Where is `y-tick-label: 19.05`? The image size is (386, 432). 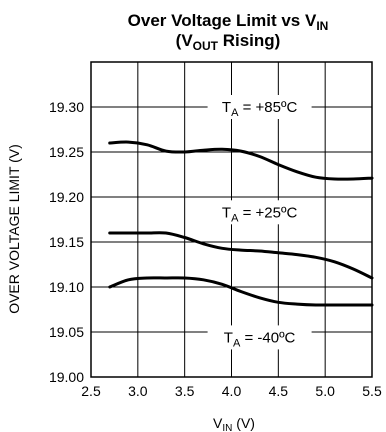 y-tick-label: 19.05 is located at coordinates (66, 332).